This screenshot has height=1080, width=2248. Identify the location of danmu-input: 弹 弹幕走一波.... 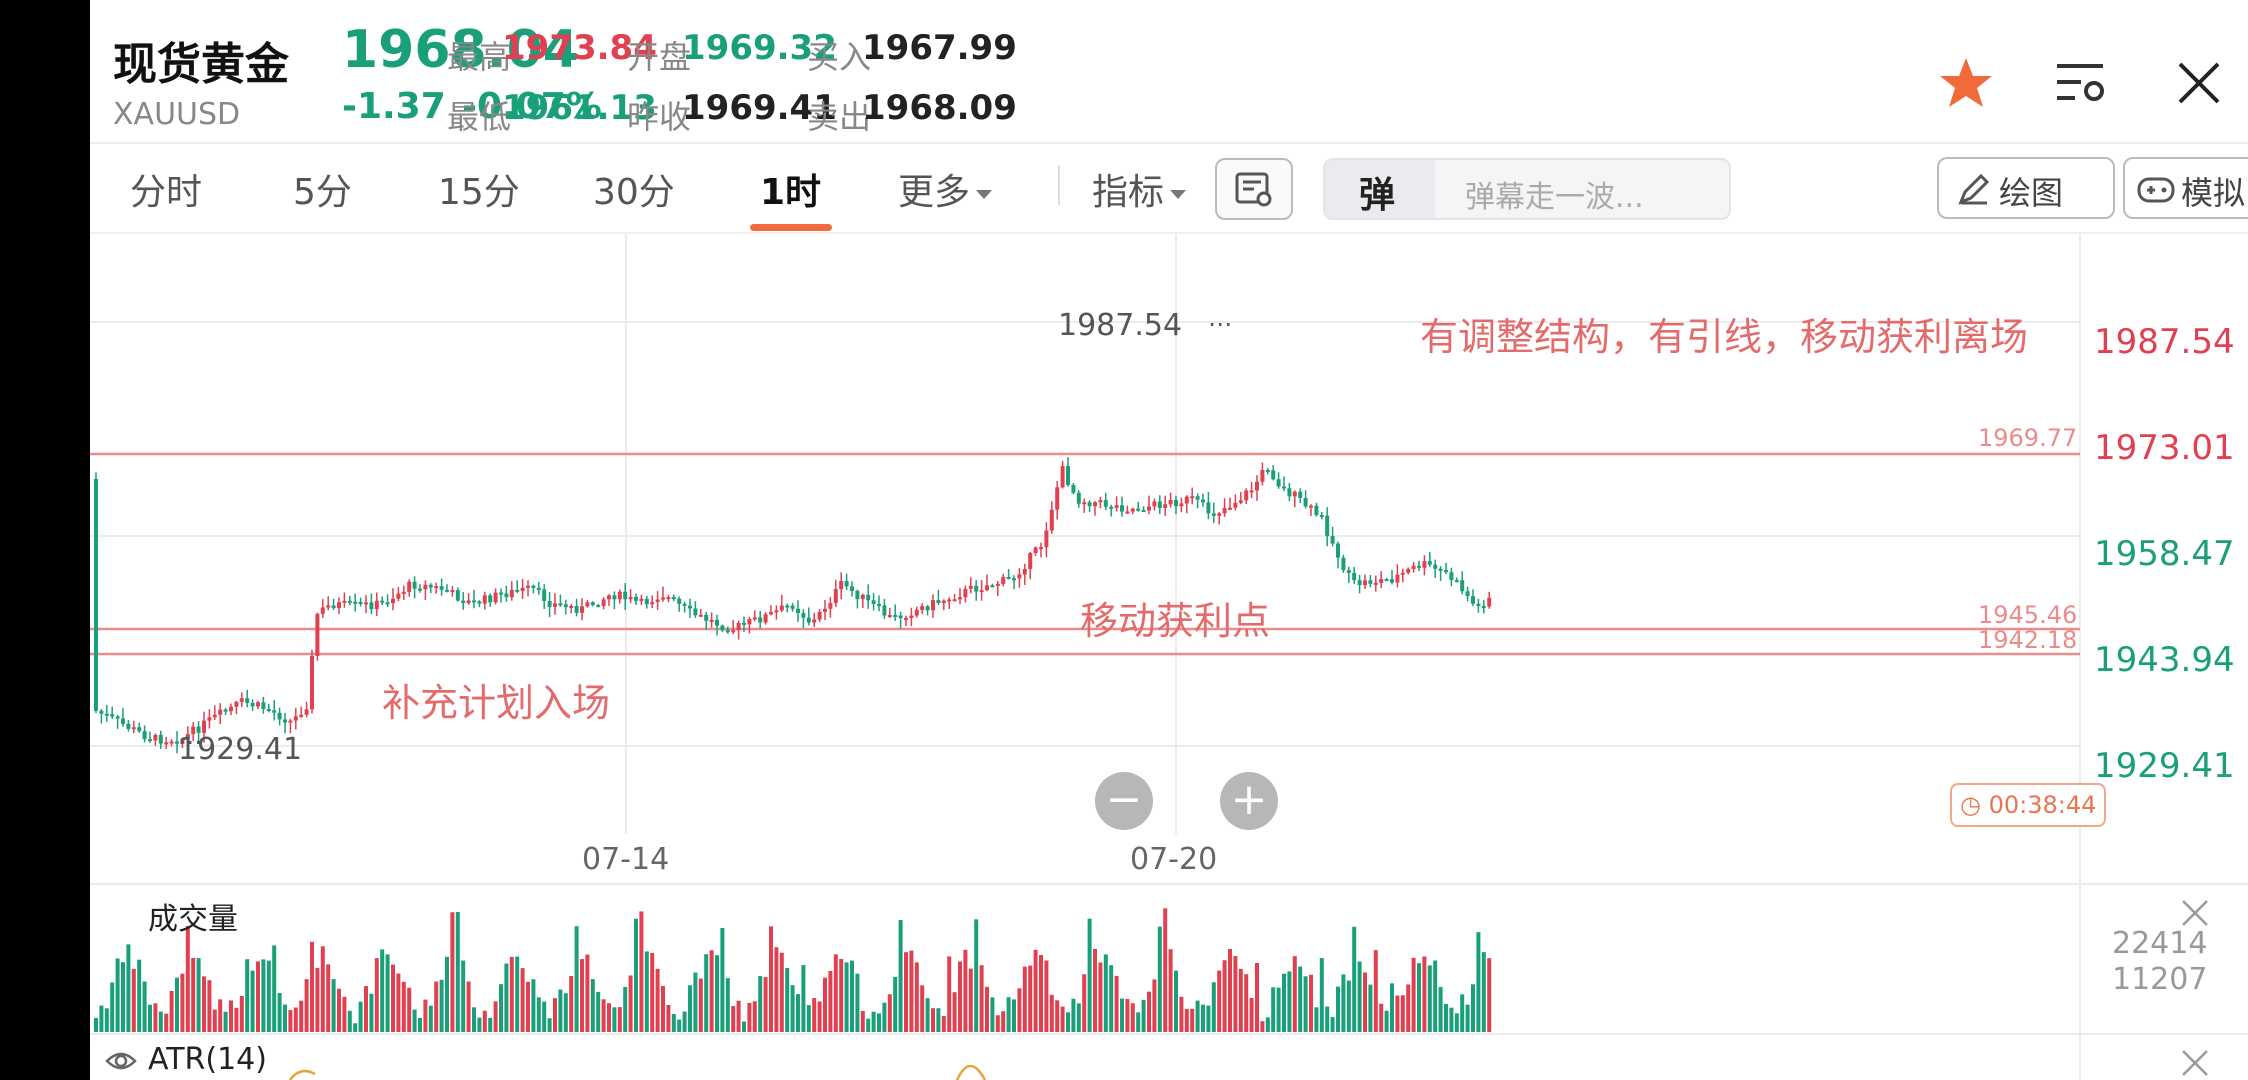
(1527, 189).